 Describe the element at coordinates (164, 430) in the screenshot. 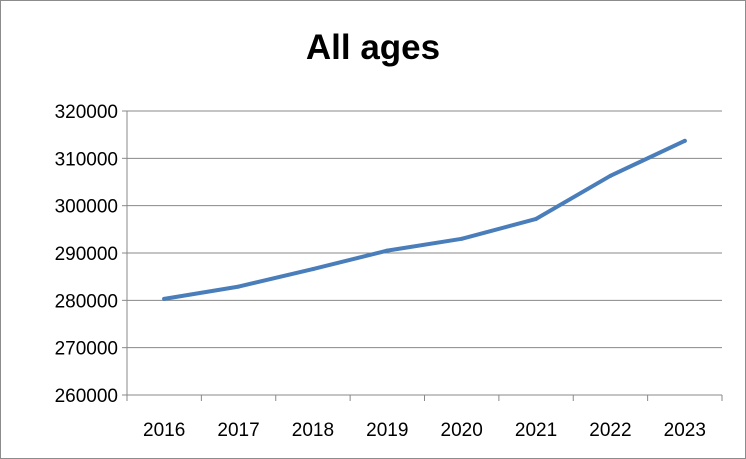

I see `x-tick-label-2016: 2016` at that location.